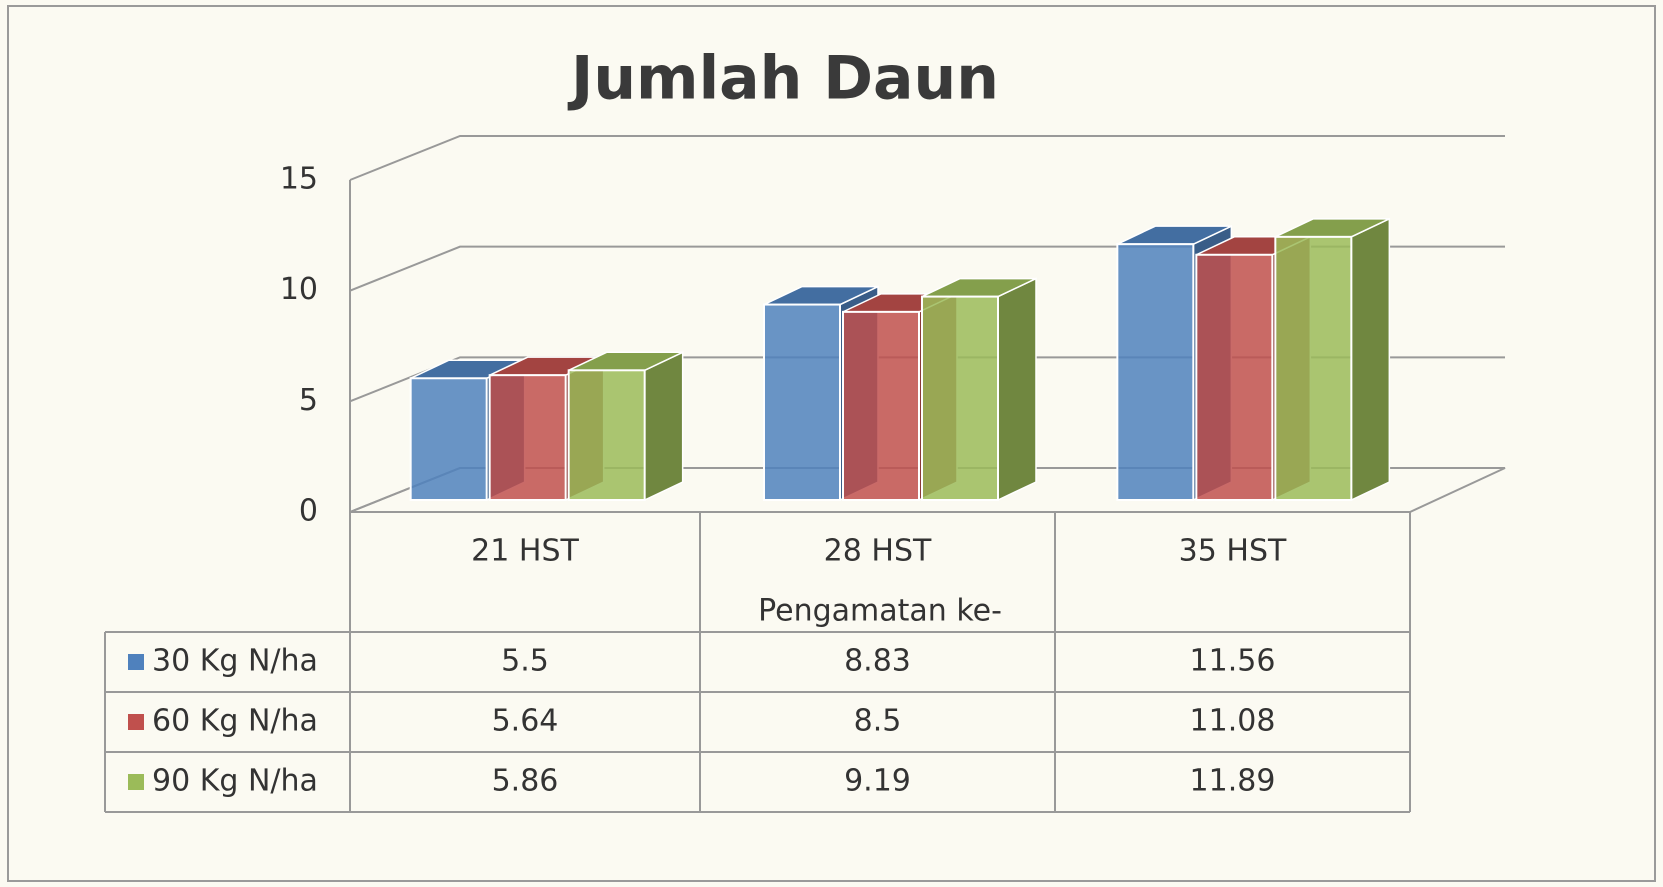 This screenshot has width=1663, height=887. Describe the element at coordinates (525, 721) in the screenshot. I see `table-cell: 5.64` at that location.